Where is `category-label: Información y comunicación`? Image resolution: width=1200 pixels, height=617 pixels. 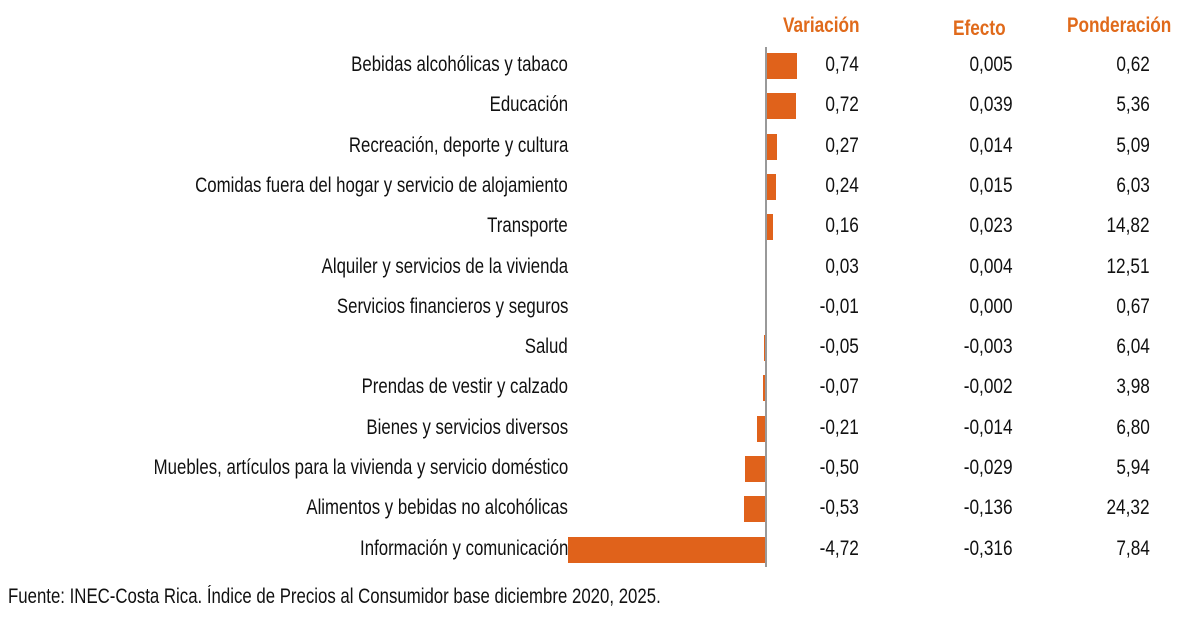 category-label: Información y comunicación is located at coordinates (463, 548).